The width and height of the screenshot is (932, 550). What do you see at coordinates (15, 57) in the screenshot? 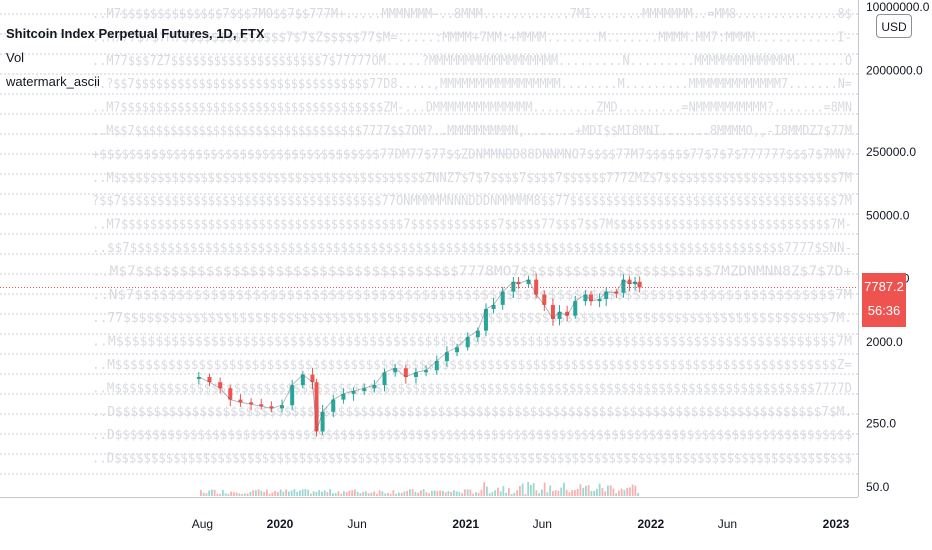
I see `volume-indicator-label: Vol` at bounding box center [15, 57].